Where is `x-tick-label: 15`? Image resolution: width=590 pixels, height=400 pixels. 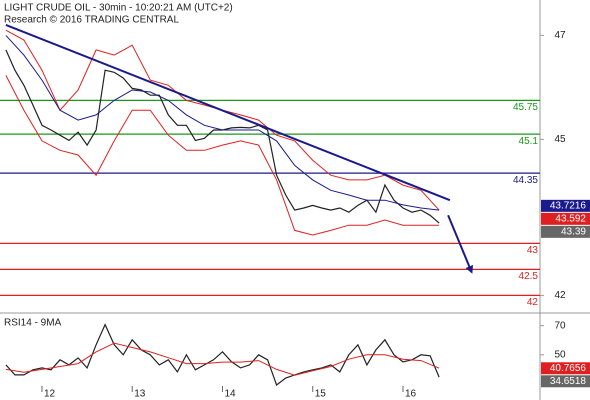
x-tick-label: 15 is located at coordinates (321, 394).